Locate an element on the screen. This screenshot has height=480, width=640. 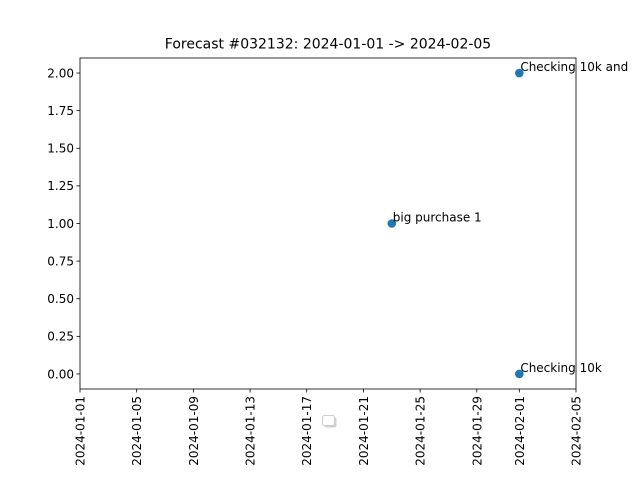
x-tick-label: 2024-01-21 is located at coordinates (364, 431).